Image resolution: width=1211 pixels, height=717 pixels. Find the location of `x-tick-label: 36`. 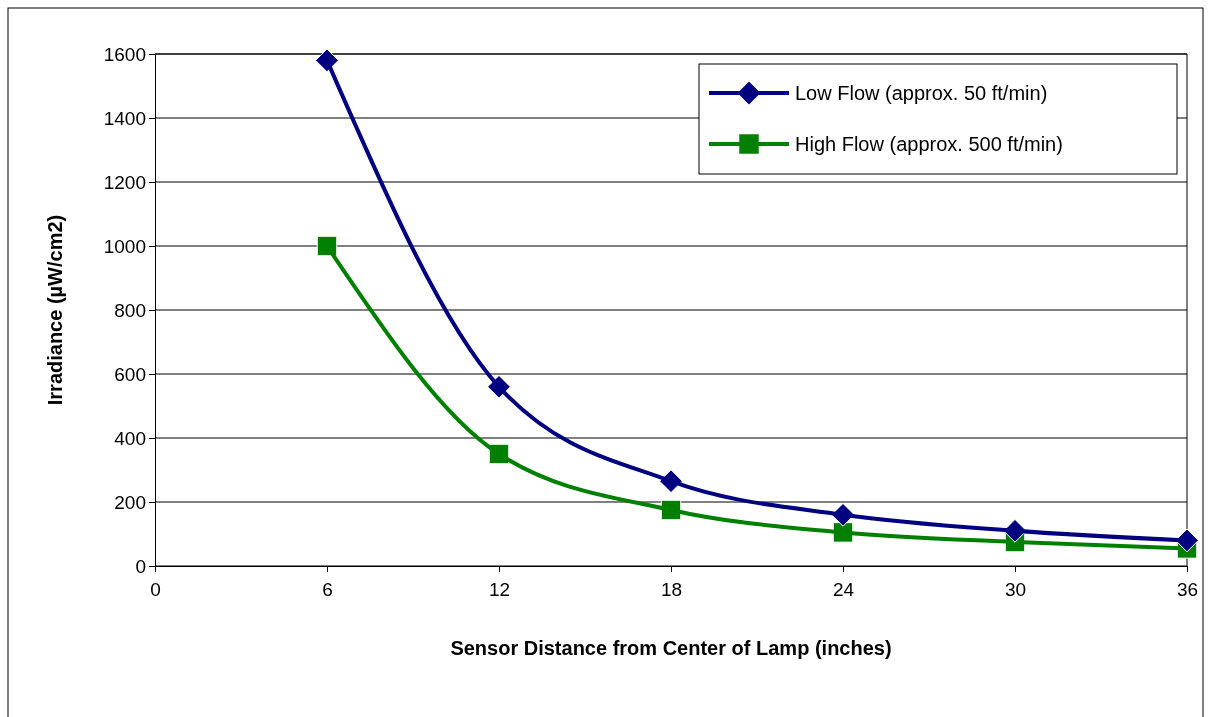

x-tick-label: 36 is located at coordinates (1187, 589).